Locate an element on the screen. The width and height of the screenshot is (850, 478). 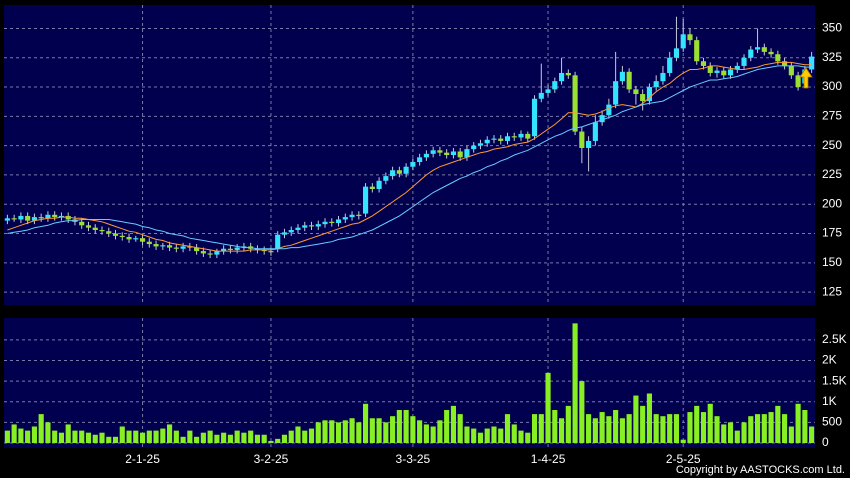
x-tick-label: 2-1-25 is located at coordinates (142, 459).